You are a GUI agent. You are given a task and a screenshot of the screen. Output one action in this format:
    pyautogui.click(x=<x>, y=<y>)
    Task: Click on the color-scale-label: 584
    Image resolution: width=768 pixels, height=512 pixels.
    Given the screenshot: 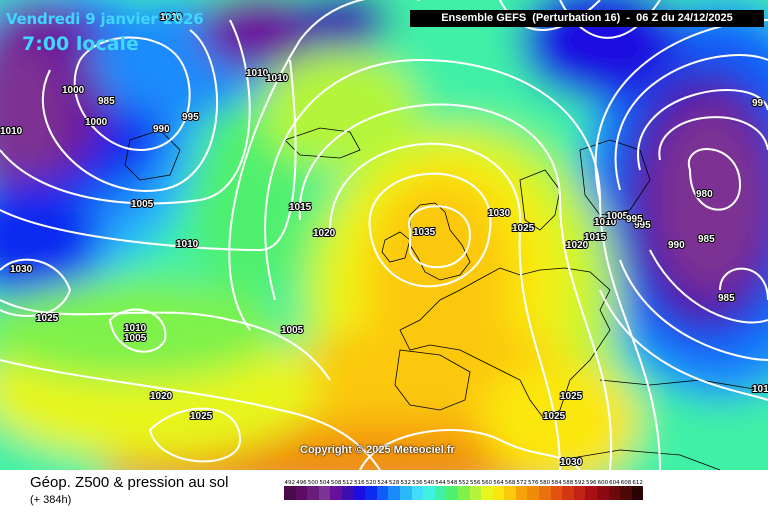 What is the action you would take?
    pyautogui.click(x=556, y=483)
    